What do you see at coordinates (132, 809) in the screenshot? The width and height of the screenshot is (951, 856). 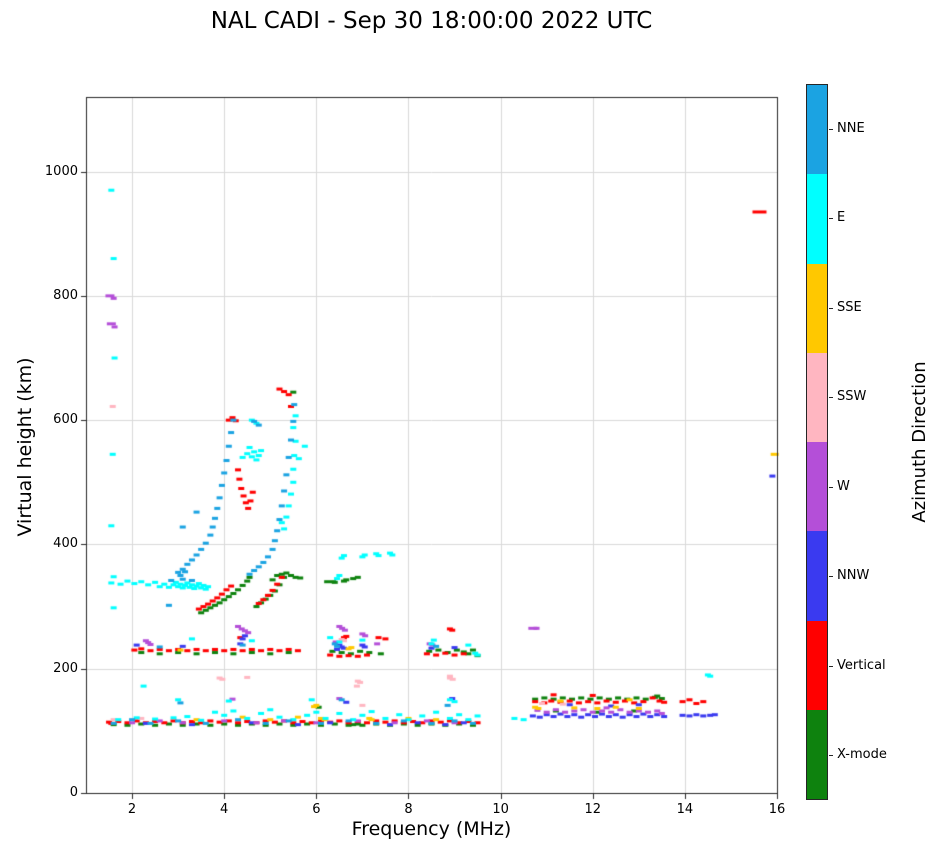 I see `x-tick-label: 2` at bounding box center [132, 809].